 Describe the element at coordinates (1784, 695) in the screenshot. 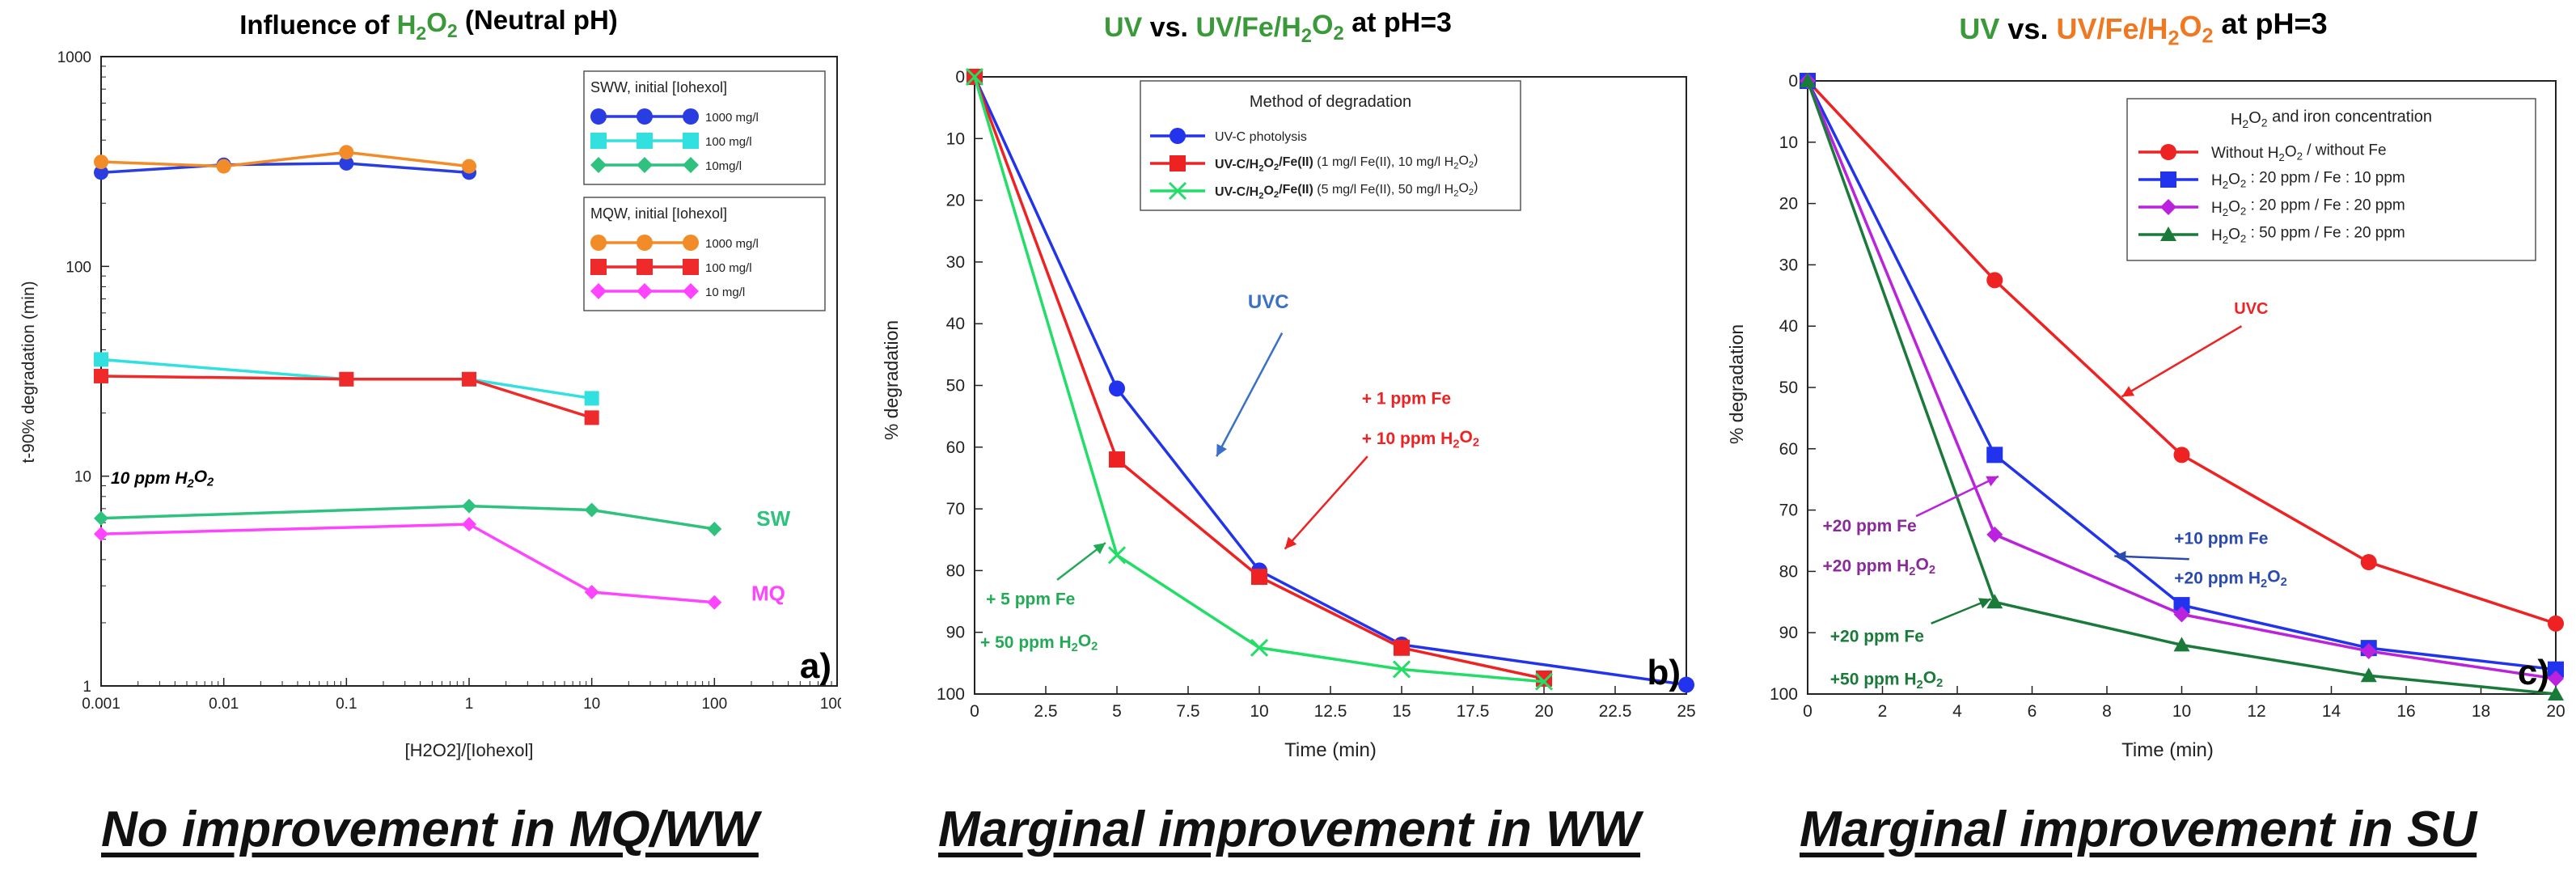

I see `y-tick-label: 100` at that location.